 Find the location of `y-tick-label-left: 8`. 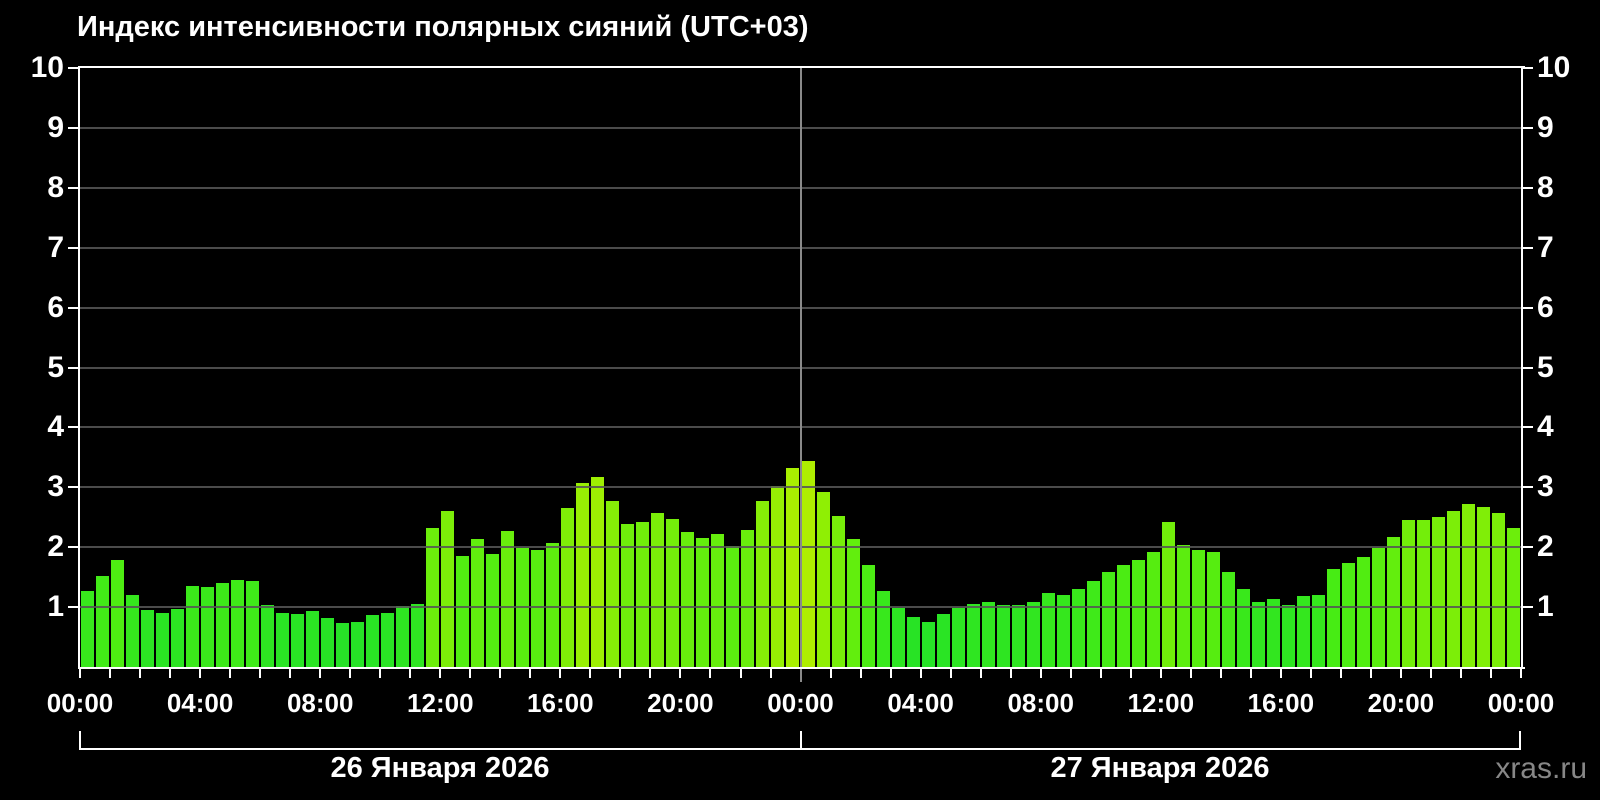

y-tick-label-left: 8 is located at coordinates (55, 187).